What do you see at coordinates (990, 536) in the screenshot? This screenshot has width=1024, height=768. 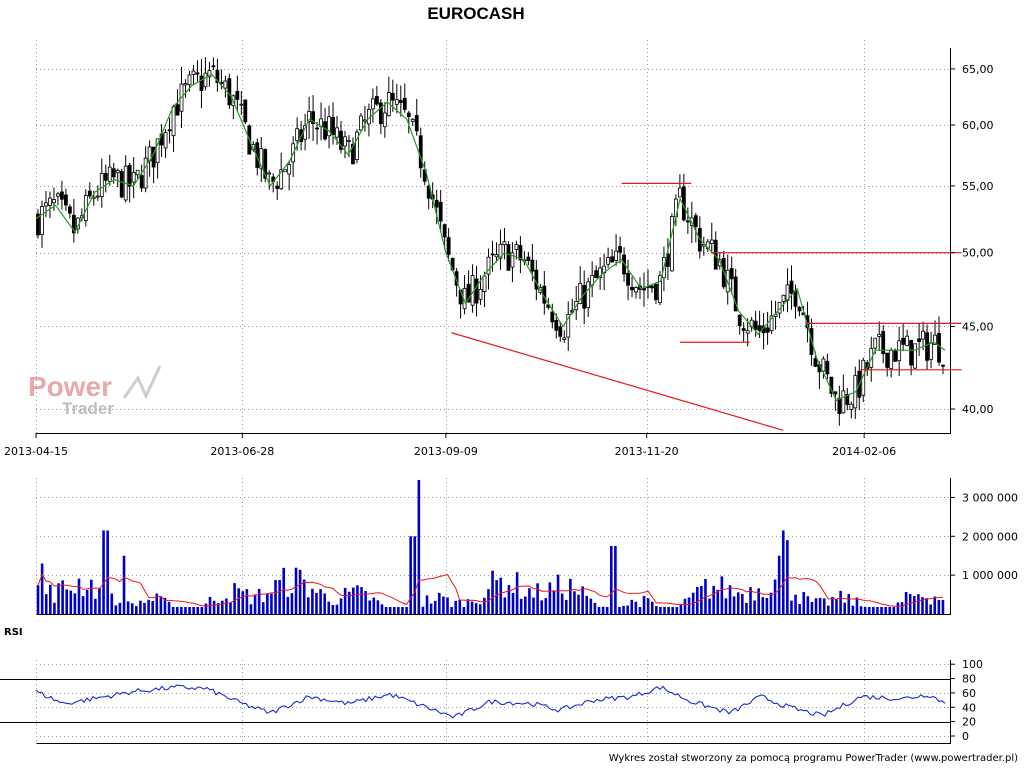 I see `volume-y-tick-label: 2 000 000` at bounding box center [990, 536].